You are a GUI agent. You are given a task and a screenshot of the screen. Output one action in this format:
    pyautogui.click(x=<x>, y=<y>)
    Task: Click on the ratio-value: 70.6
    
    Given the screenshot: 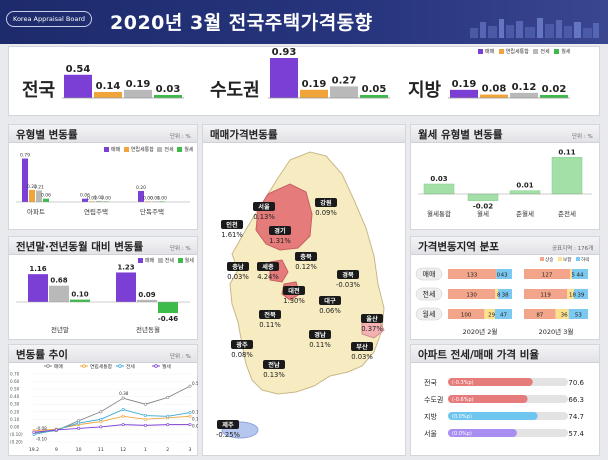 What is the action you would take?
    pyautogui.click(x=576, y=383)
    